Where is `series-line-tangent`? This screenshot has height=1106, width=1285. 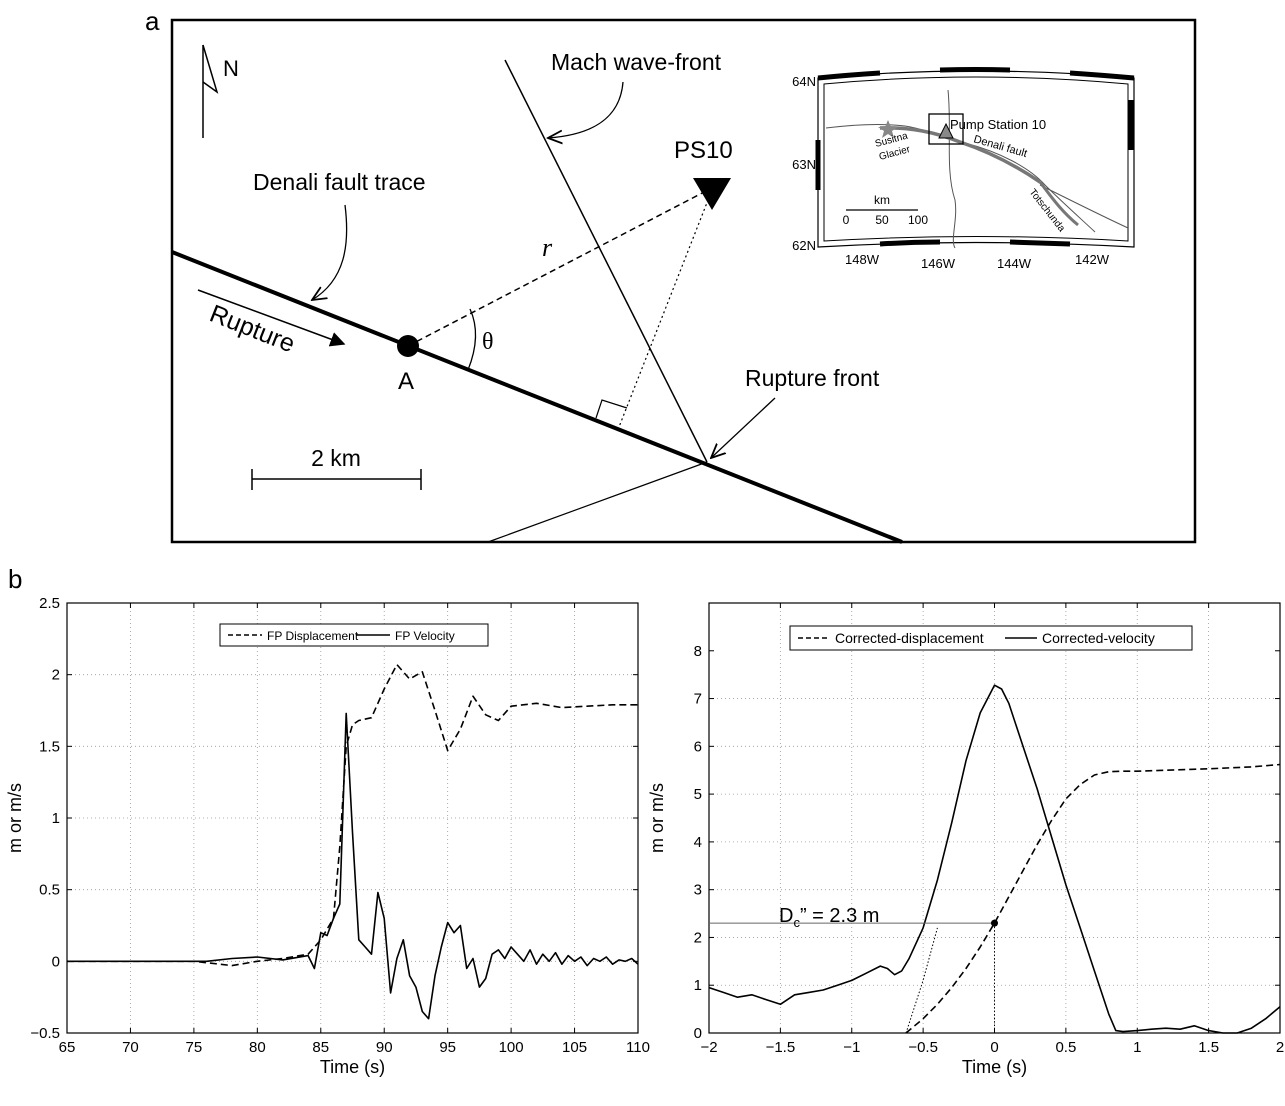 series-line-tangent is located at coordinates (921, 980).